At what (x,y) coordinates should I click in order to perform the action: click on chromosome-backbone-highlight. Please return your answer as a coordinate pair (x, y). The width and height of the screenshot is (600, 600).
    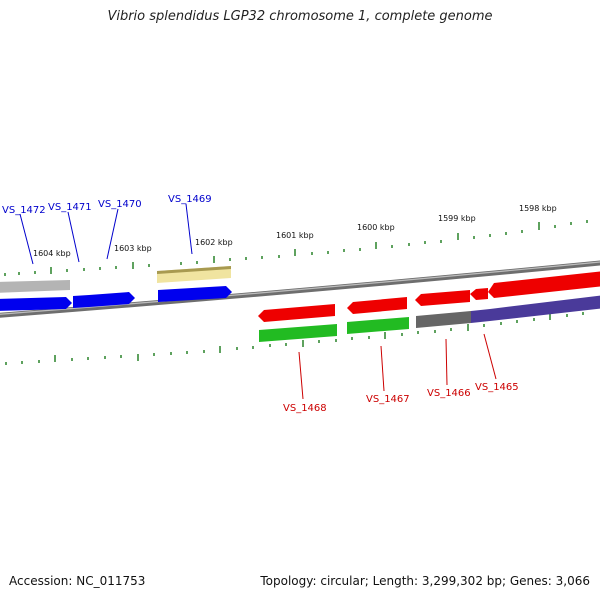
    Looking at the image, I should click on (300, 288).